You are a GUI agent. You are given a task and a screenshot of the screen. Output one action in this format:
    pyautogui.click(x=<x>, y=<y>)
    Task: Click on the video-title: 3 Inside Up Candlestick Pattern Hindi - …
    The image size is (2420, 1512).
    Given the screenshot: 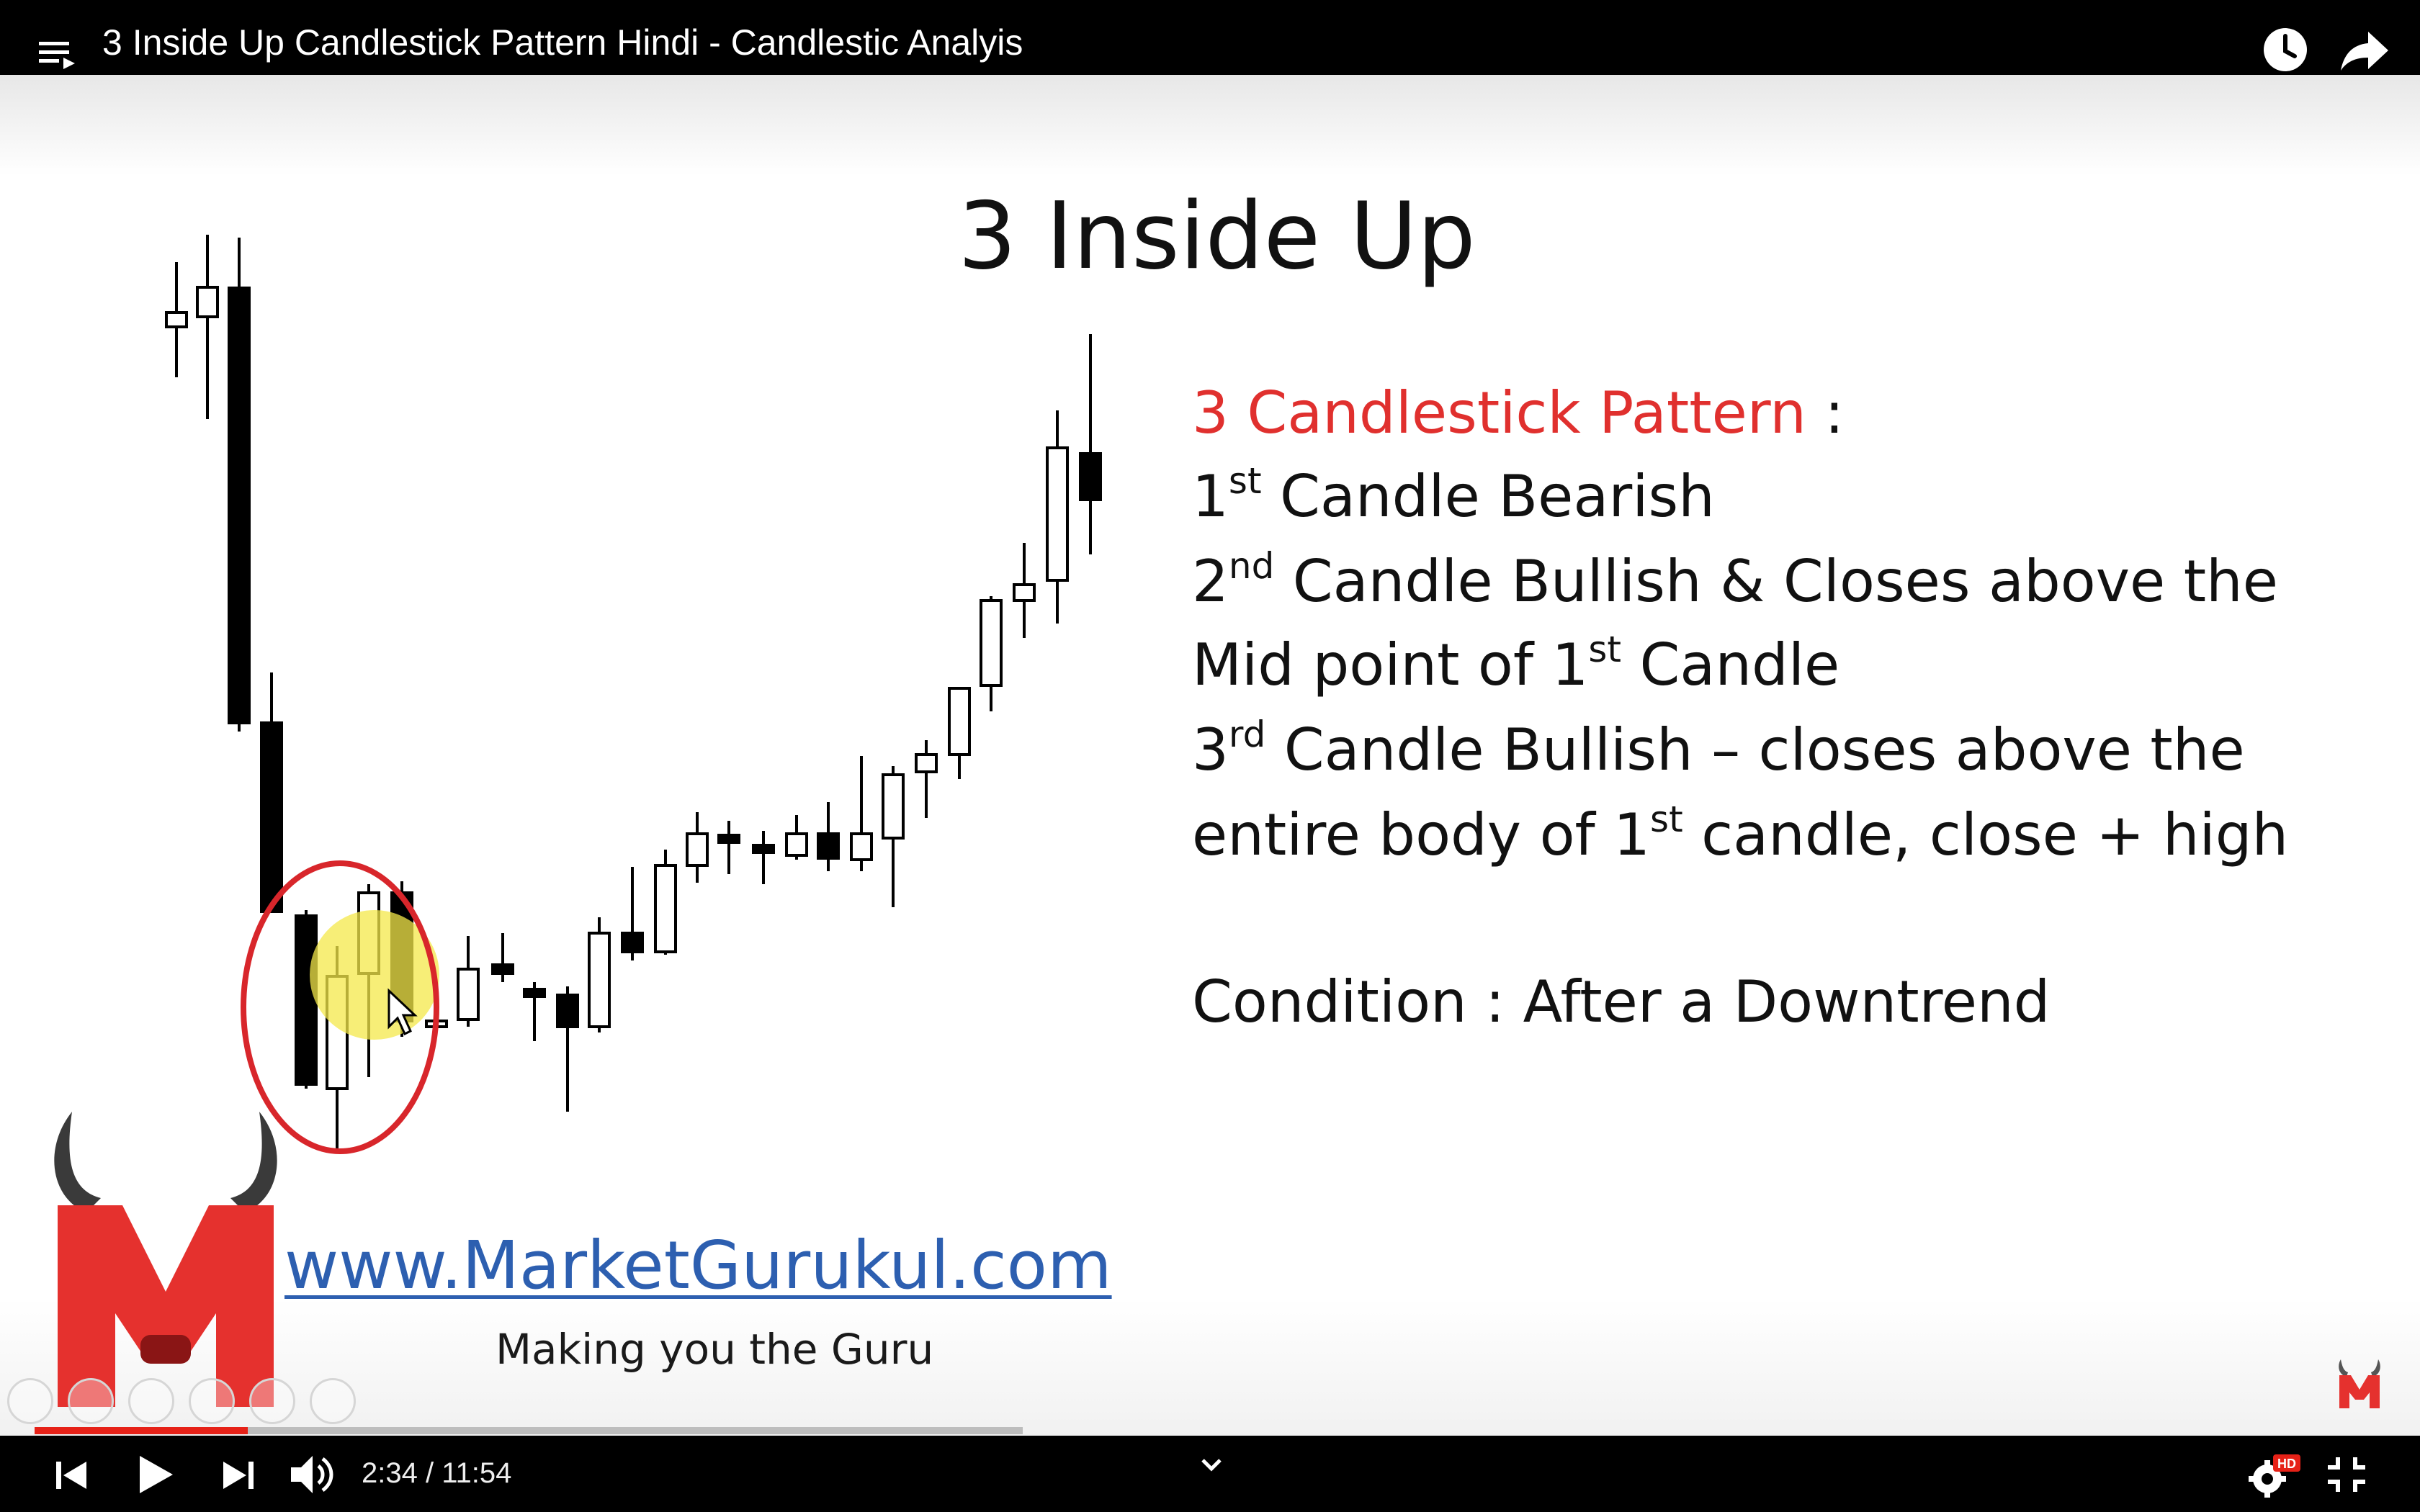 What is the action you would take?
    pyautogui.click(x=562, y=42)
    